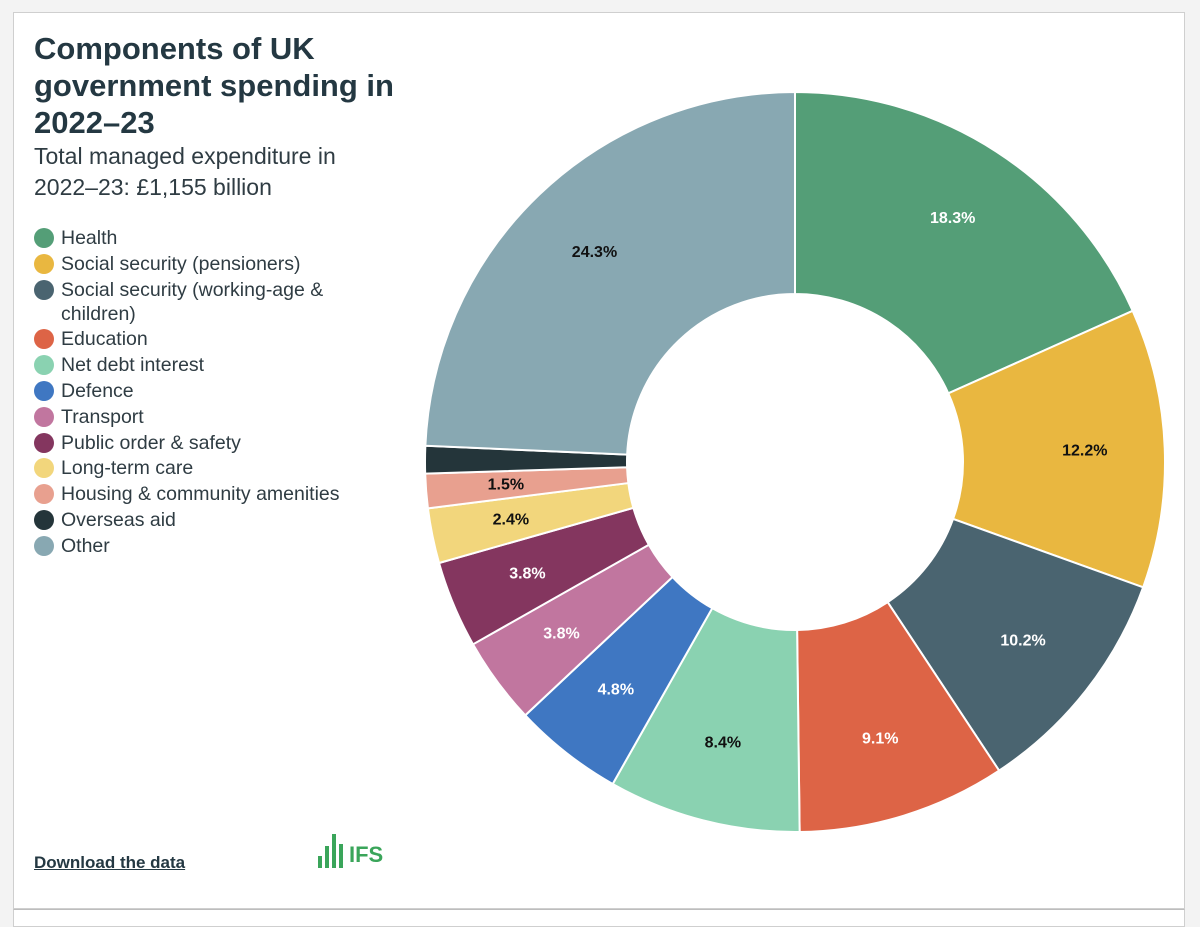  What do you see at coordinates (1084, 451) in the screenshot?
I see `slice-label-social-security-pensioners: 12.2%` at bounding box center [1084, 451].